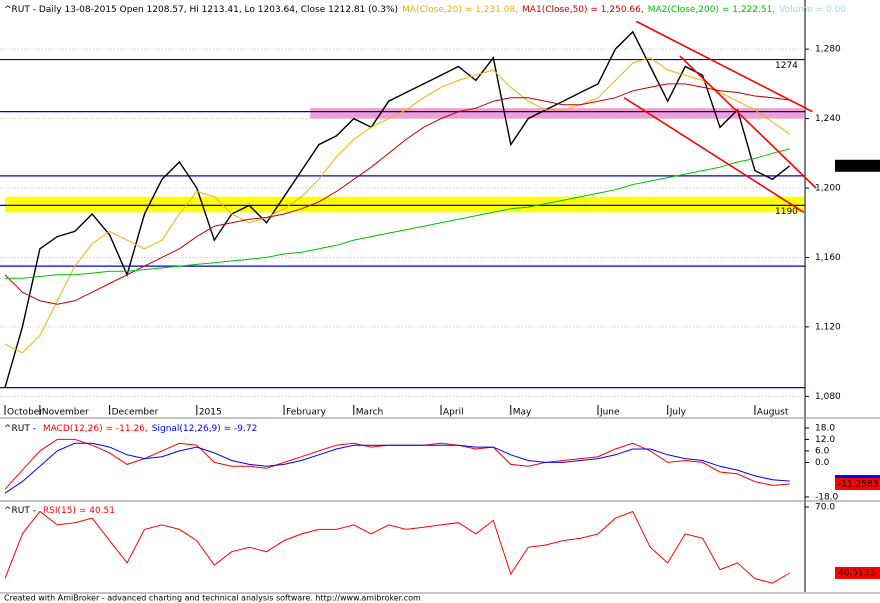 Image resolution: width=880 pixels, height=603 pixels. I want to click on legend-entry: MA2(Close,200) = 1,222.51,, so click(711, 10).